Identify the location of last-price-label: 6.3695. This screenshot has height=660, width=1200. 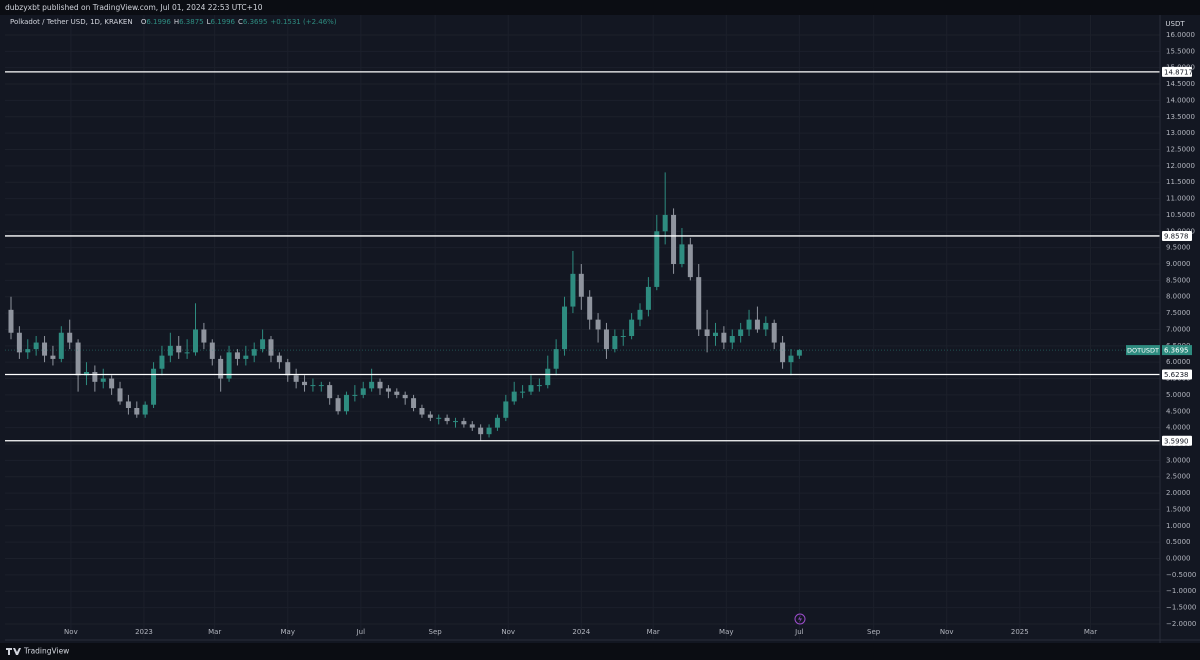
(1176, 351).